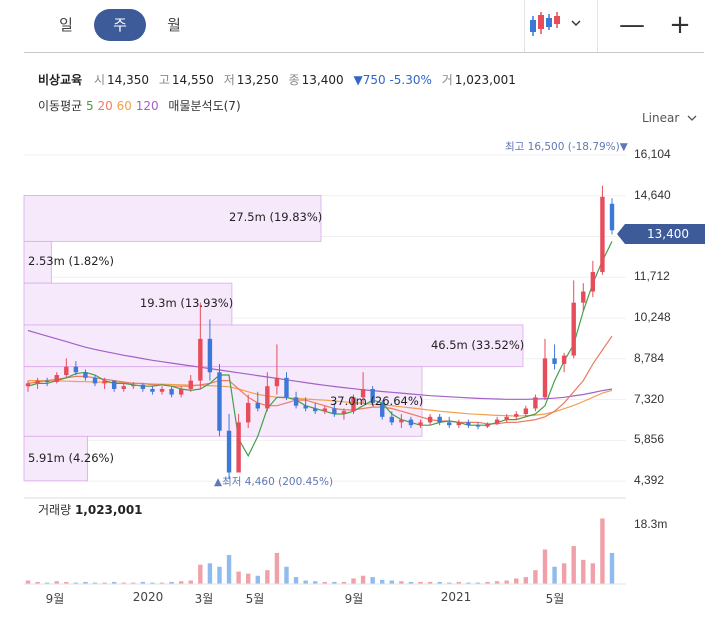 The image size is (719, 625). What do you see at coordinates (120, 25) in the screenshot?
I see `tab-weekly: 주` at bounding box center [120, 25].